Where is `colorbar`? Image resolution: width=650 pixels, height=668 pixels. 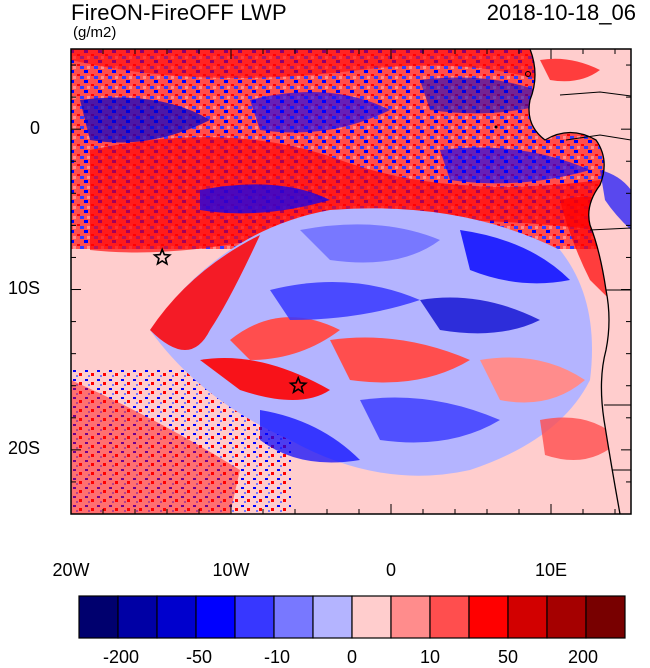
colorbar is located at coordinates (352, 617).